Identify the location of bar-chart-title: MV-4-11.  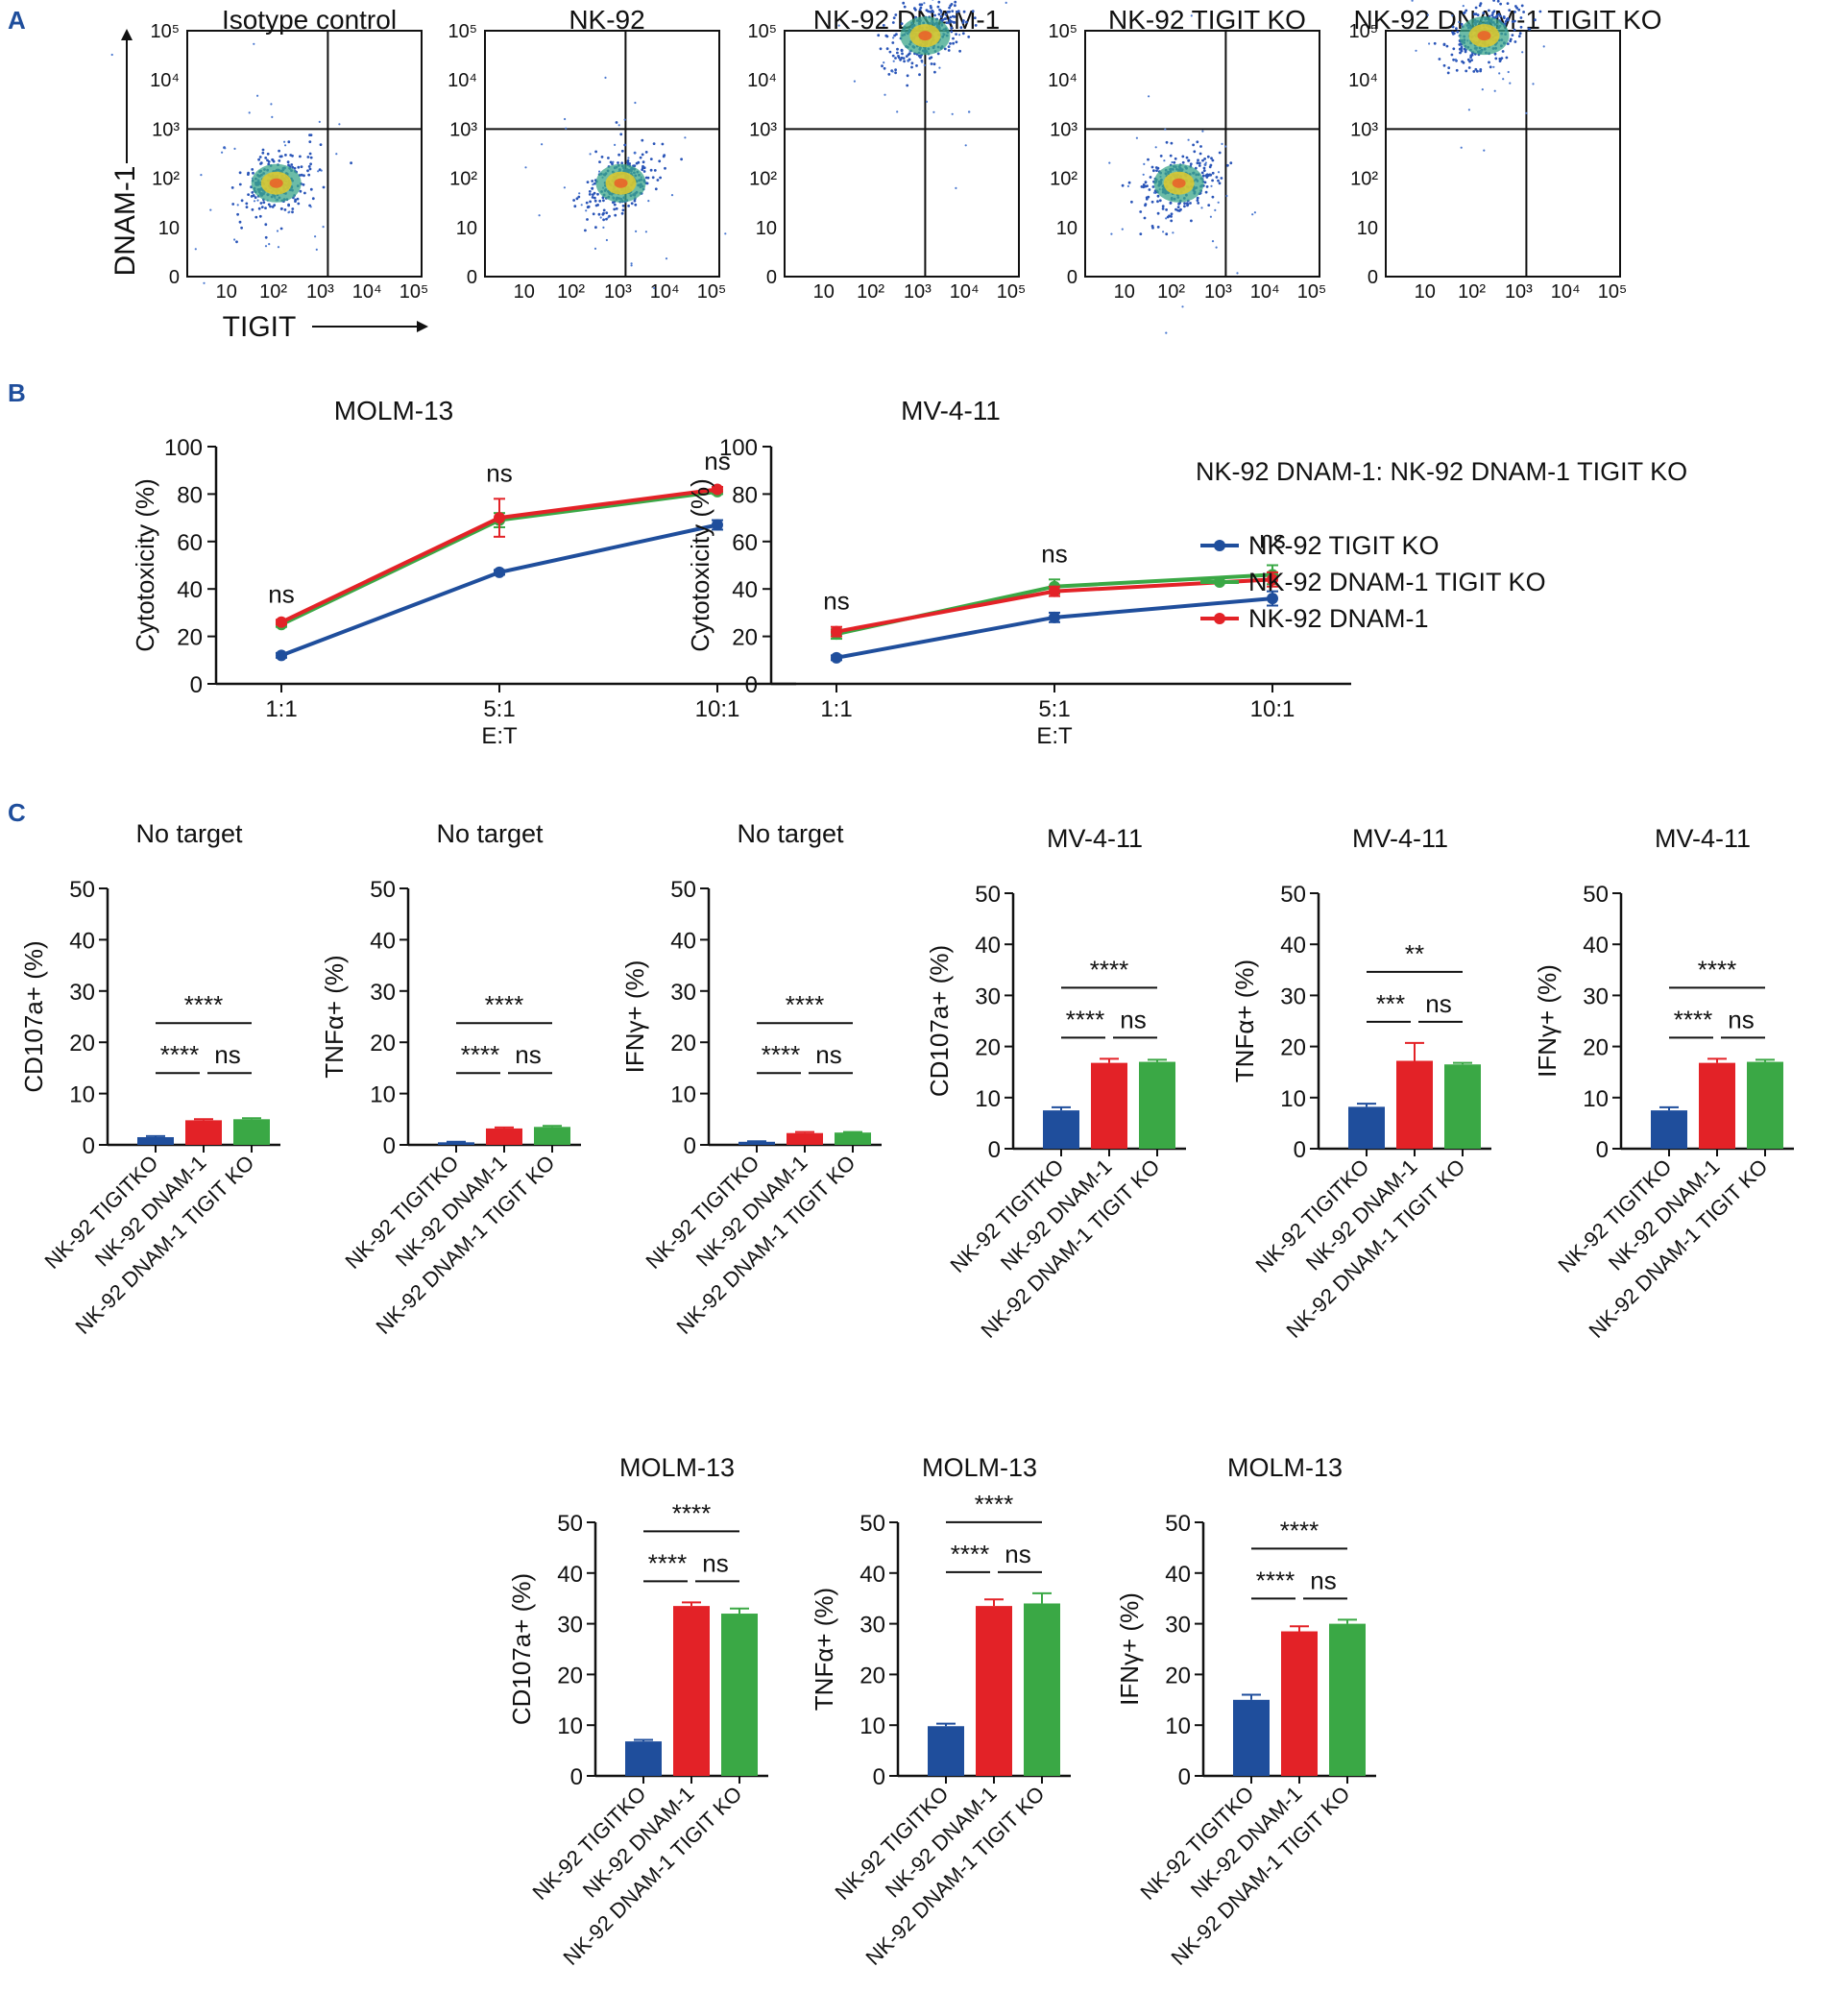
(1703, 839).